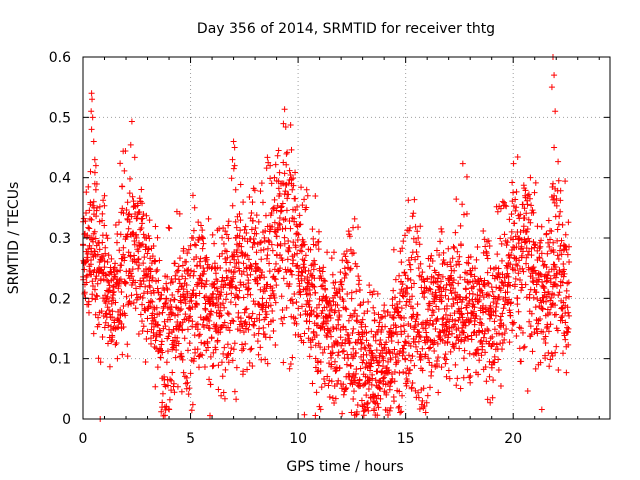 The image size is (640, 480). I want to click on y-tick-label: 0, so click(66, 420).